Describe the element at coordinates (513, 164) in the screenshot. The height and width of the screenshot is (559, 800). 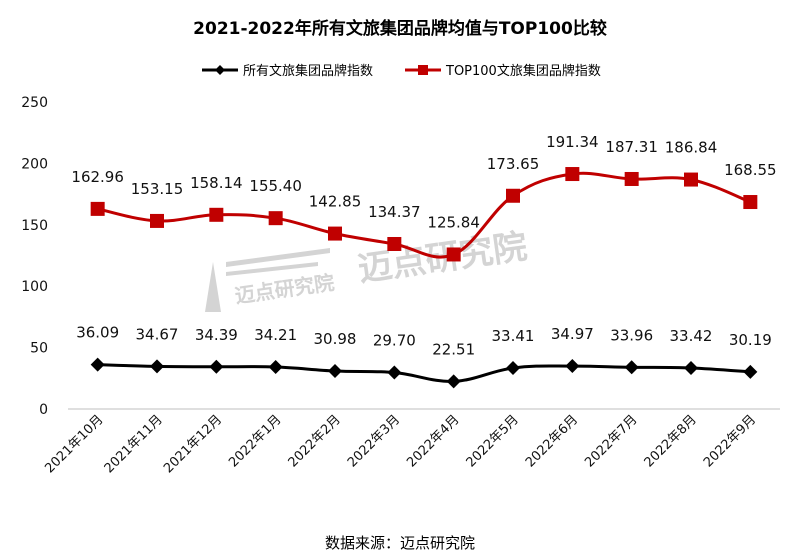
I see `data-label: 173.65` at that location.